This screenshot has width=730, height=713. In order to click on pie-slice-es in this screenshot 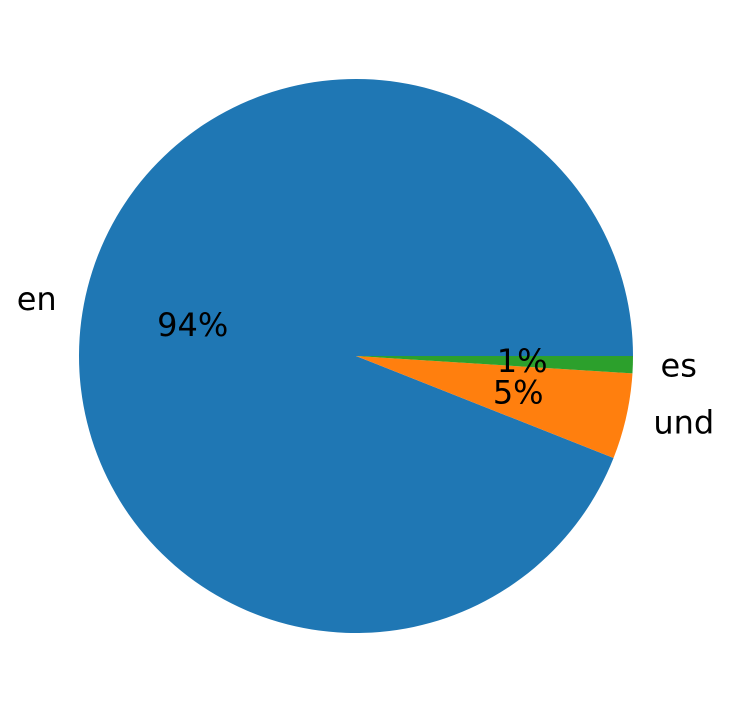, I will do `click(494, 365)`.